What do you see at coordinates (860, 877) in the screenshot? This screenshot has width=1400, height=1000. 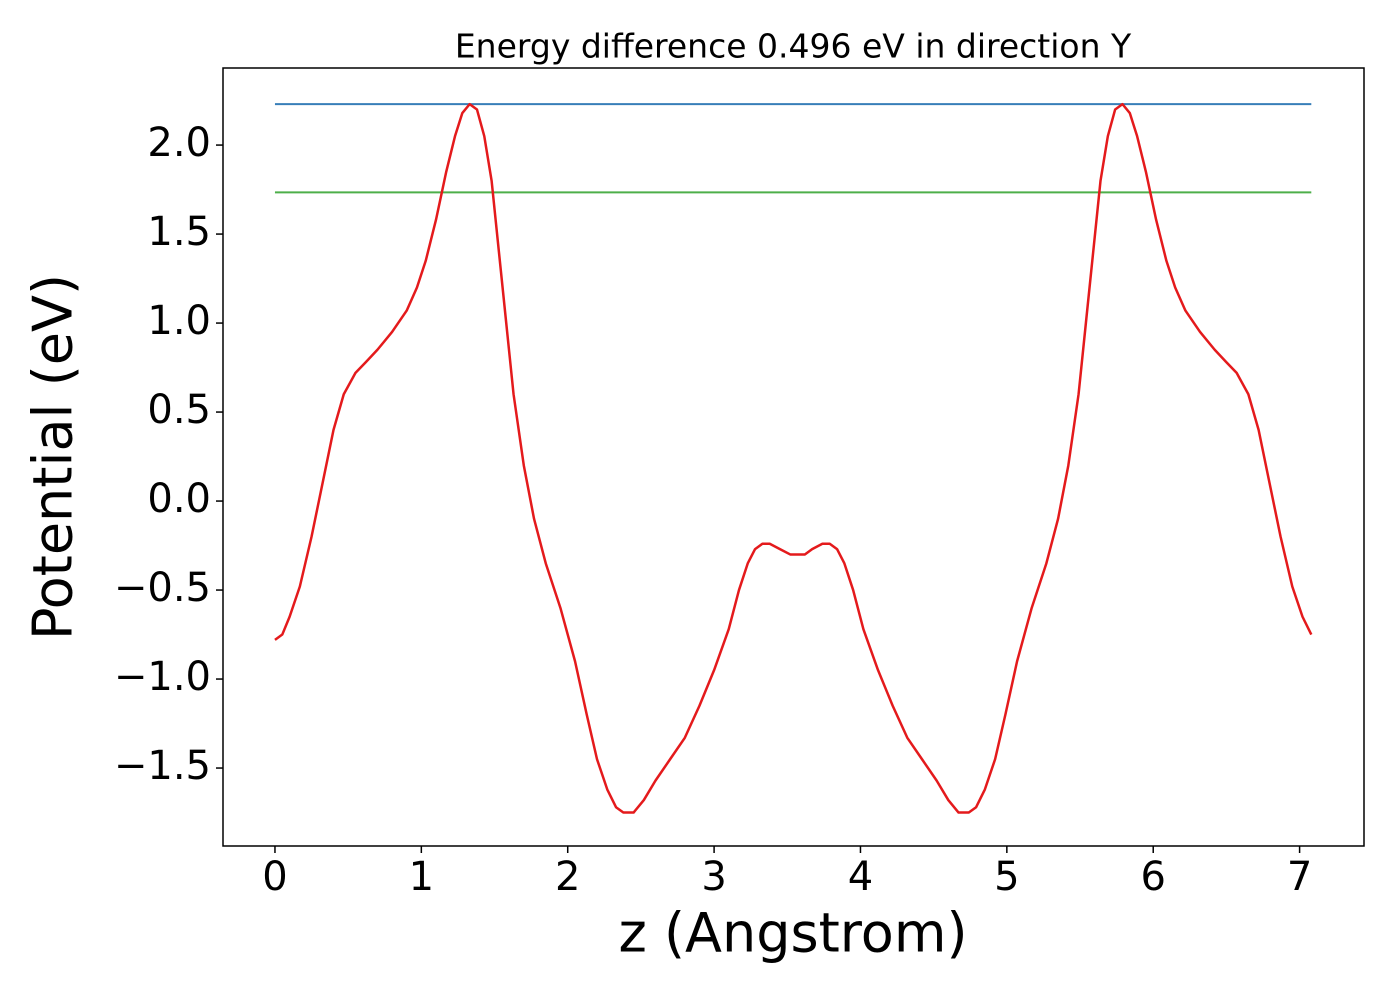 I see `x-tick-label: 4` at bounding box center [860, 877].